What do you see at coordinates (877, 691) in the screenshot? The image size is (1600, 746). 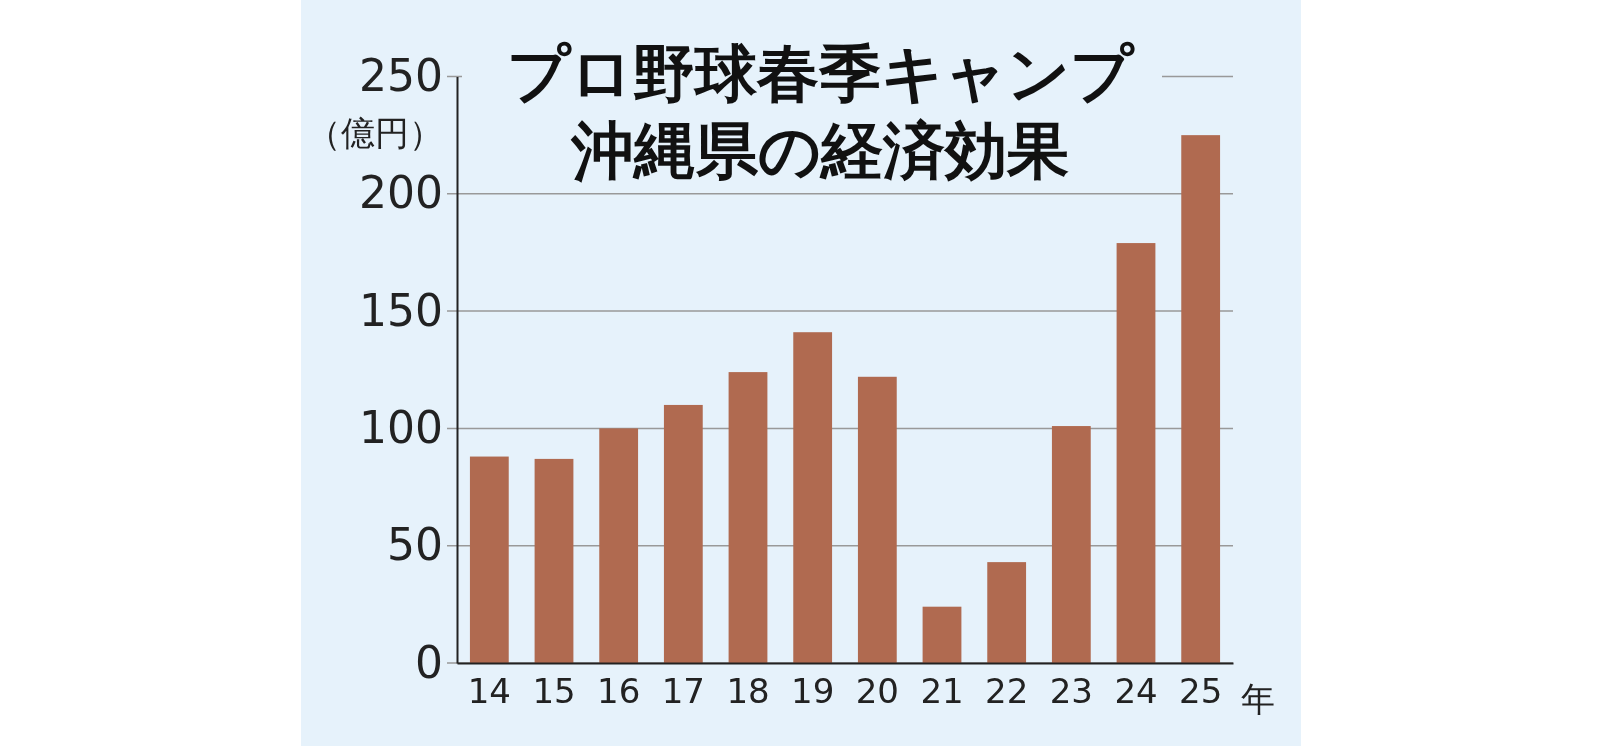 I see `x-tick-label: 20` at bounding box center [877, 691].